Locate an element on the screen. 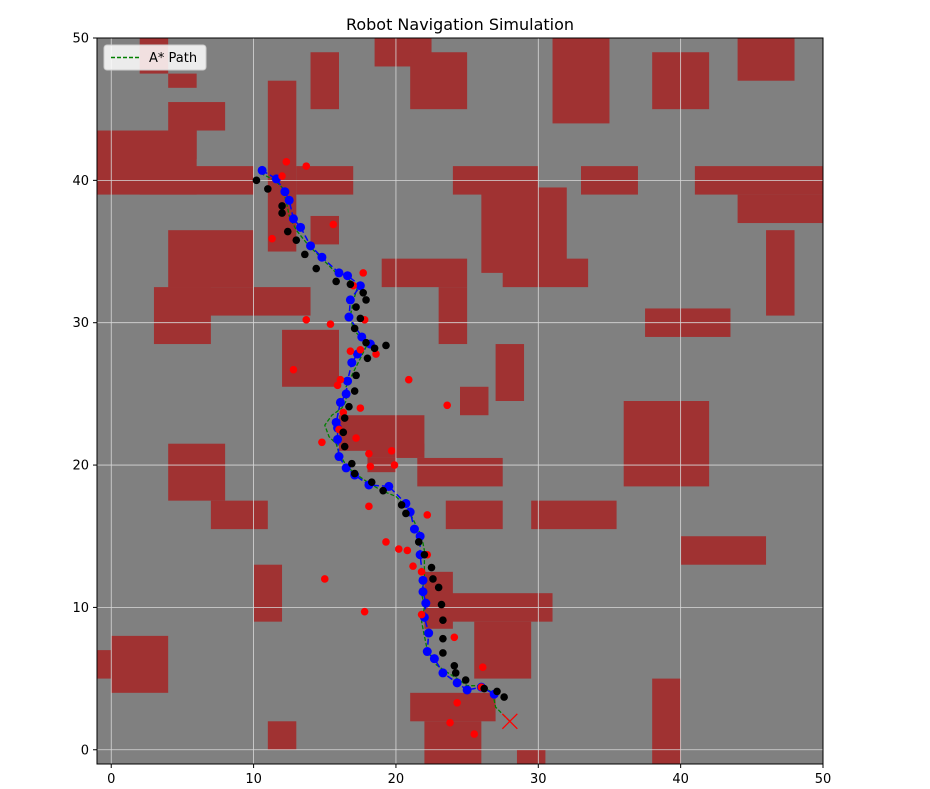 Image resolution: width=930 pixels, height=789 pixels. x-tick-label: 0 is located at coordinates (111, 779).